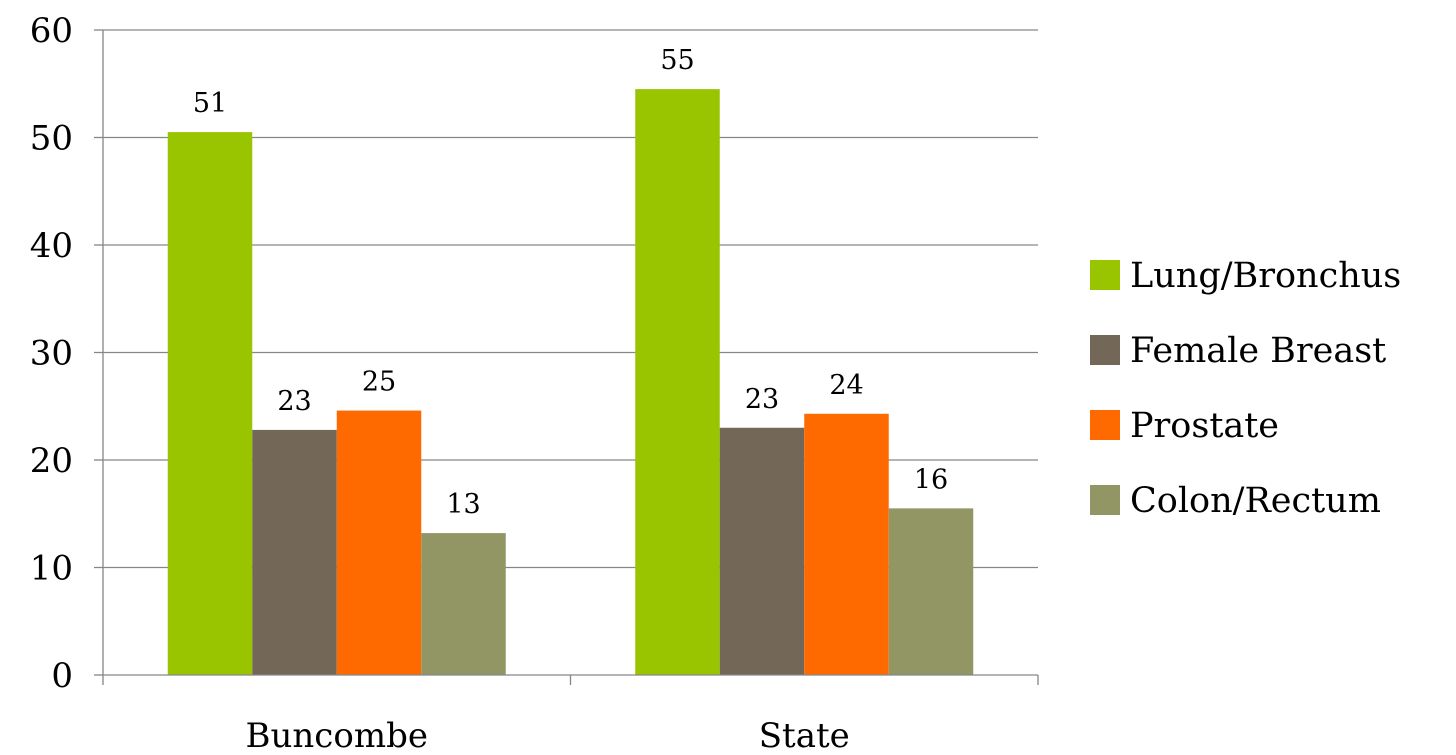 Image resolution: width=1456 pixels, height=755 pixels. Describe the element at coordinates (1255, 501) in the screenshot. I see `legend-label: Colon/Rectum` at that location.